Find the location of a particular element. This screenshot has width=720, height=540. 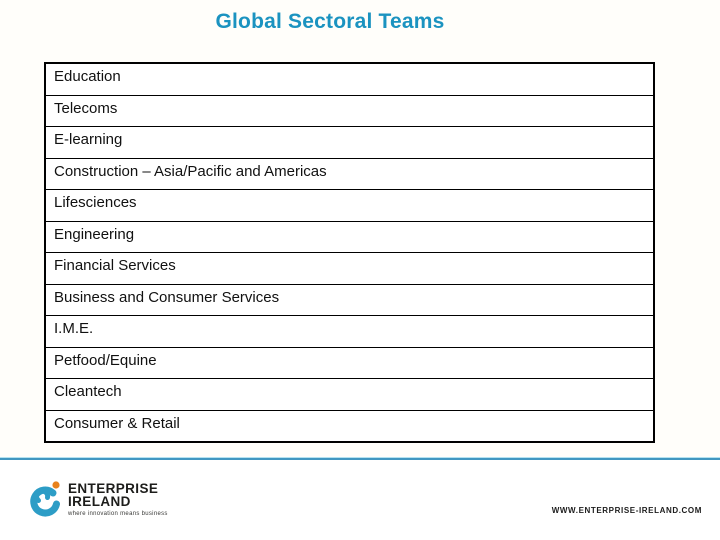

table-row: Engineering is located at coordinates (349, 237).